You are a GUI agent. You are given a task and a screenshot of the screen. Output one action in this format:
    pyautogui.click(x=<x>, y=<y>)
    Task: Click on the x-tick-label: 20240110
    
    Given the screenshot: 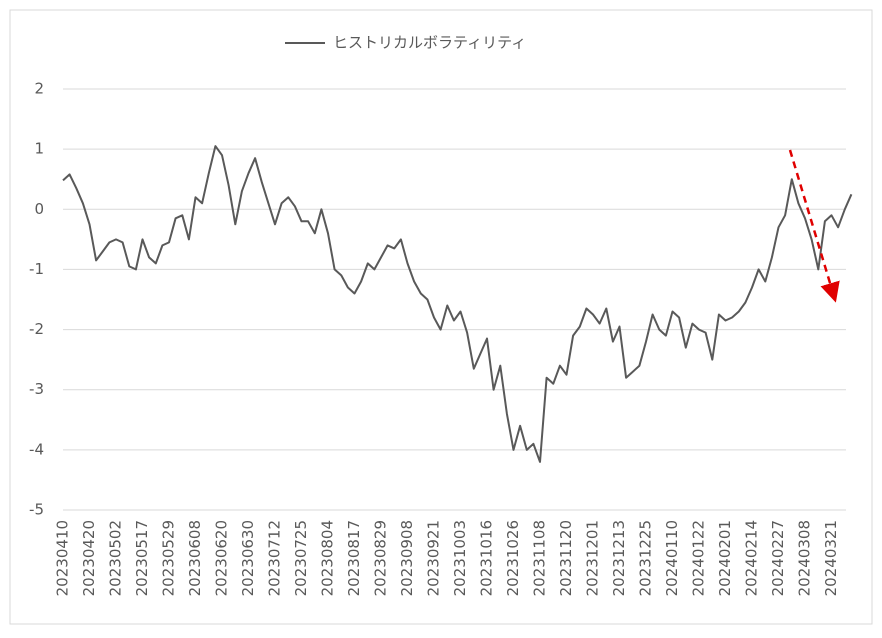 What is the action you would take?
    pyautogui.click(x=672, y=558)
    